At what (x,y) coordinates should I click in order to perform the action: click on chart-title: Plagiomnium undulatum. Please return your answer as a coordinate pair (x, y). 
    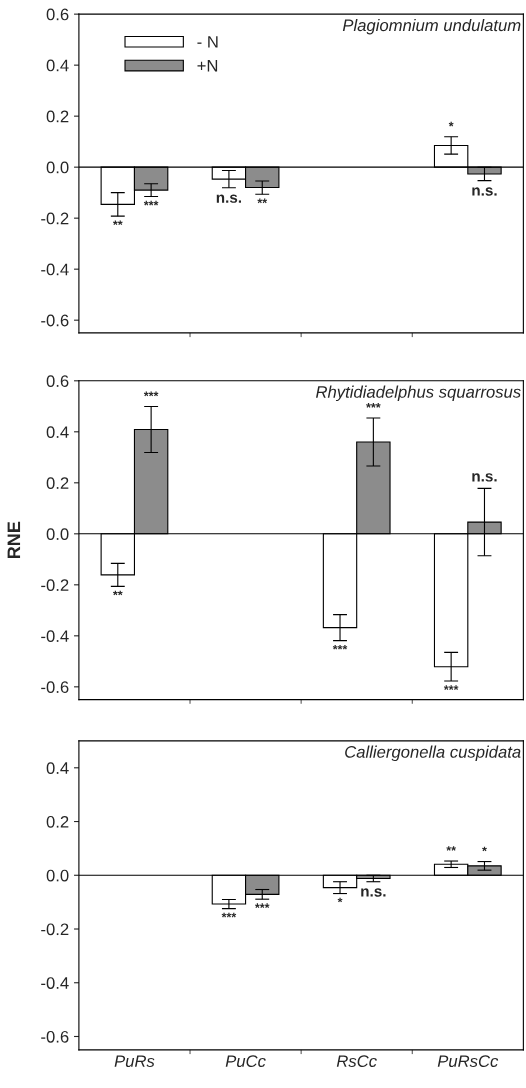
    Looking at the image, I should click on (431, 26).